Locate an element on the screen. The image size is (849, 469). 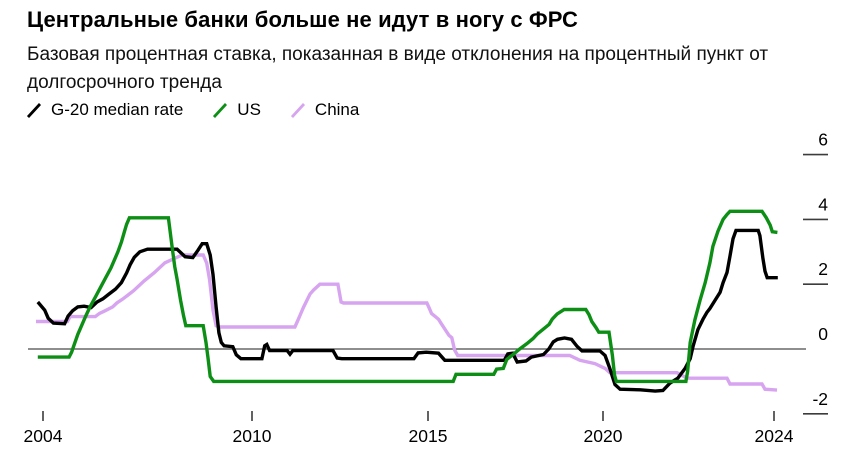
legend-label-china: China is located at coordinates (337, 109).